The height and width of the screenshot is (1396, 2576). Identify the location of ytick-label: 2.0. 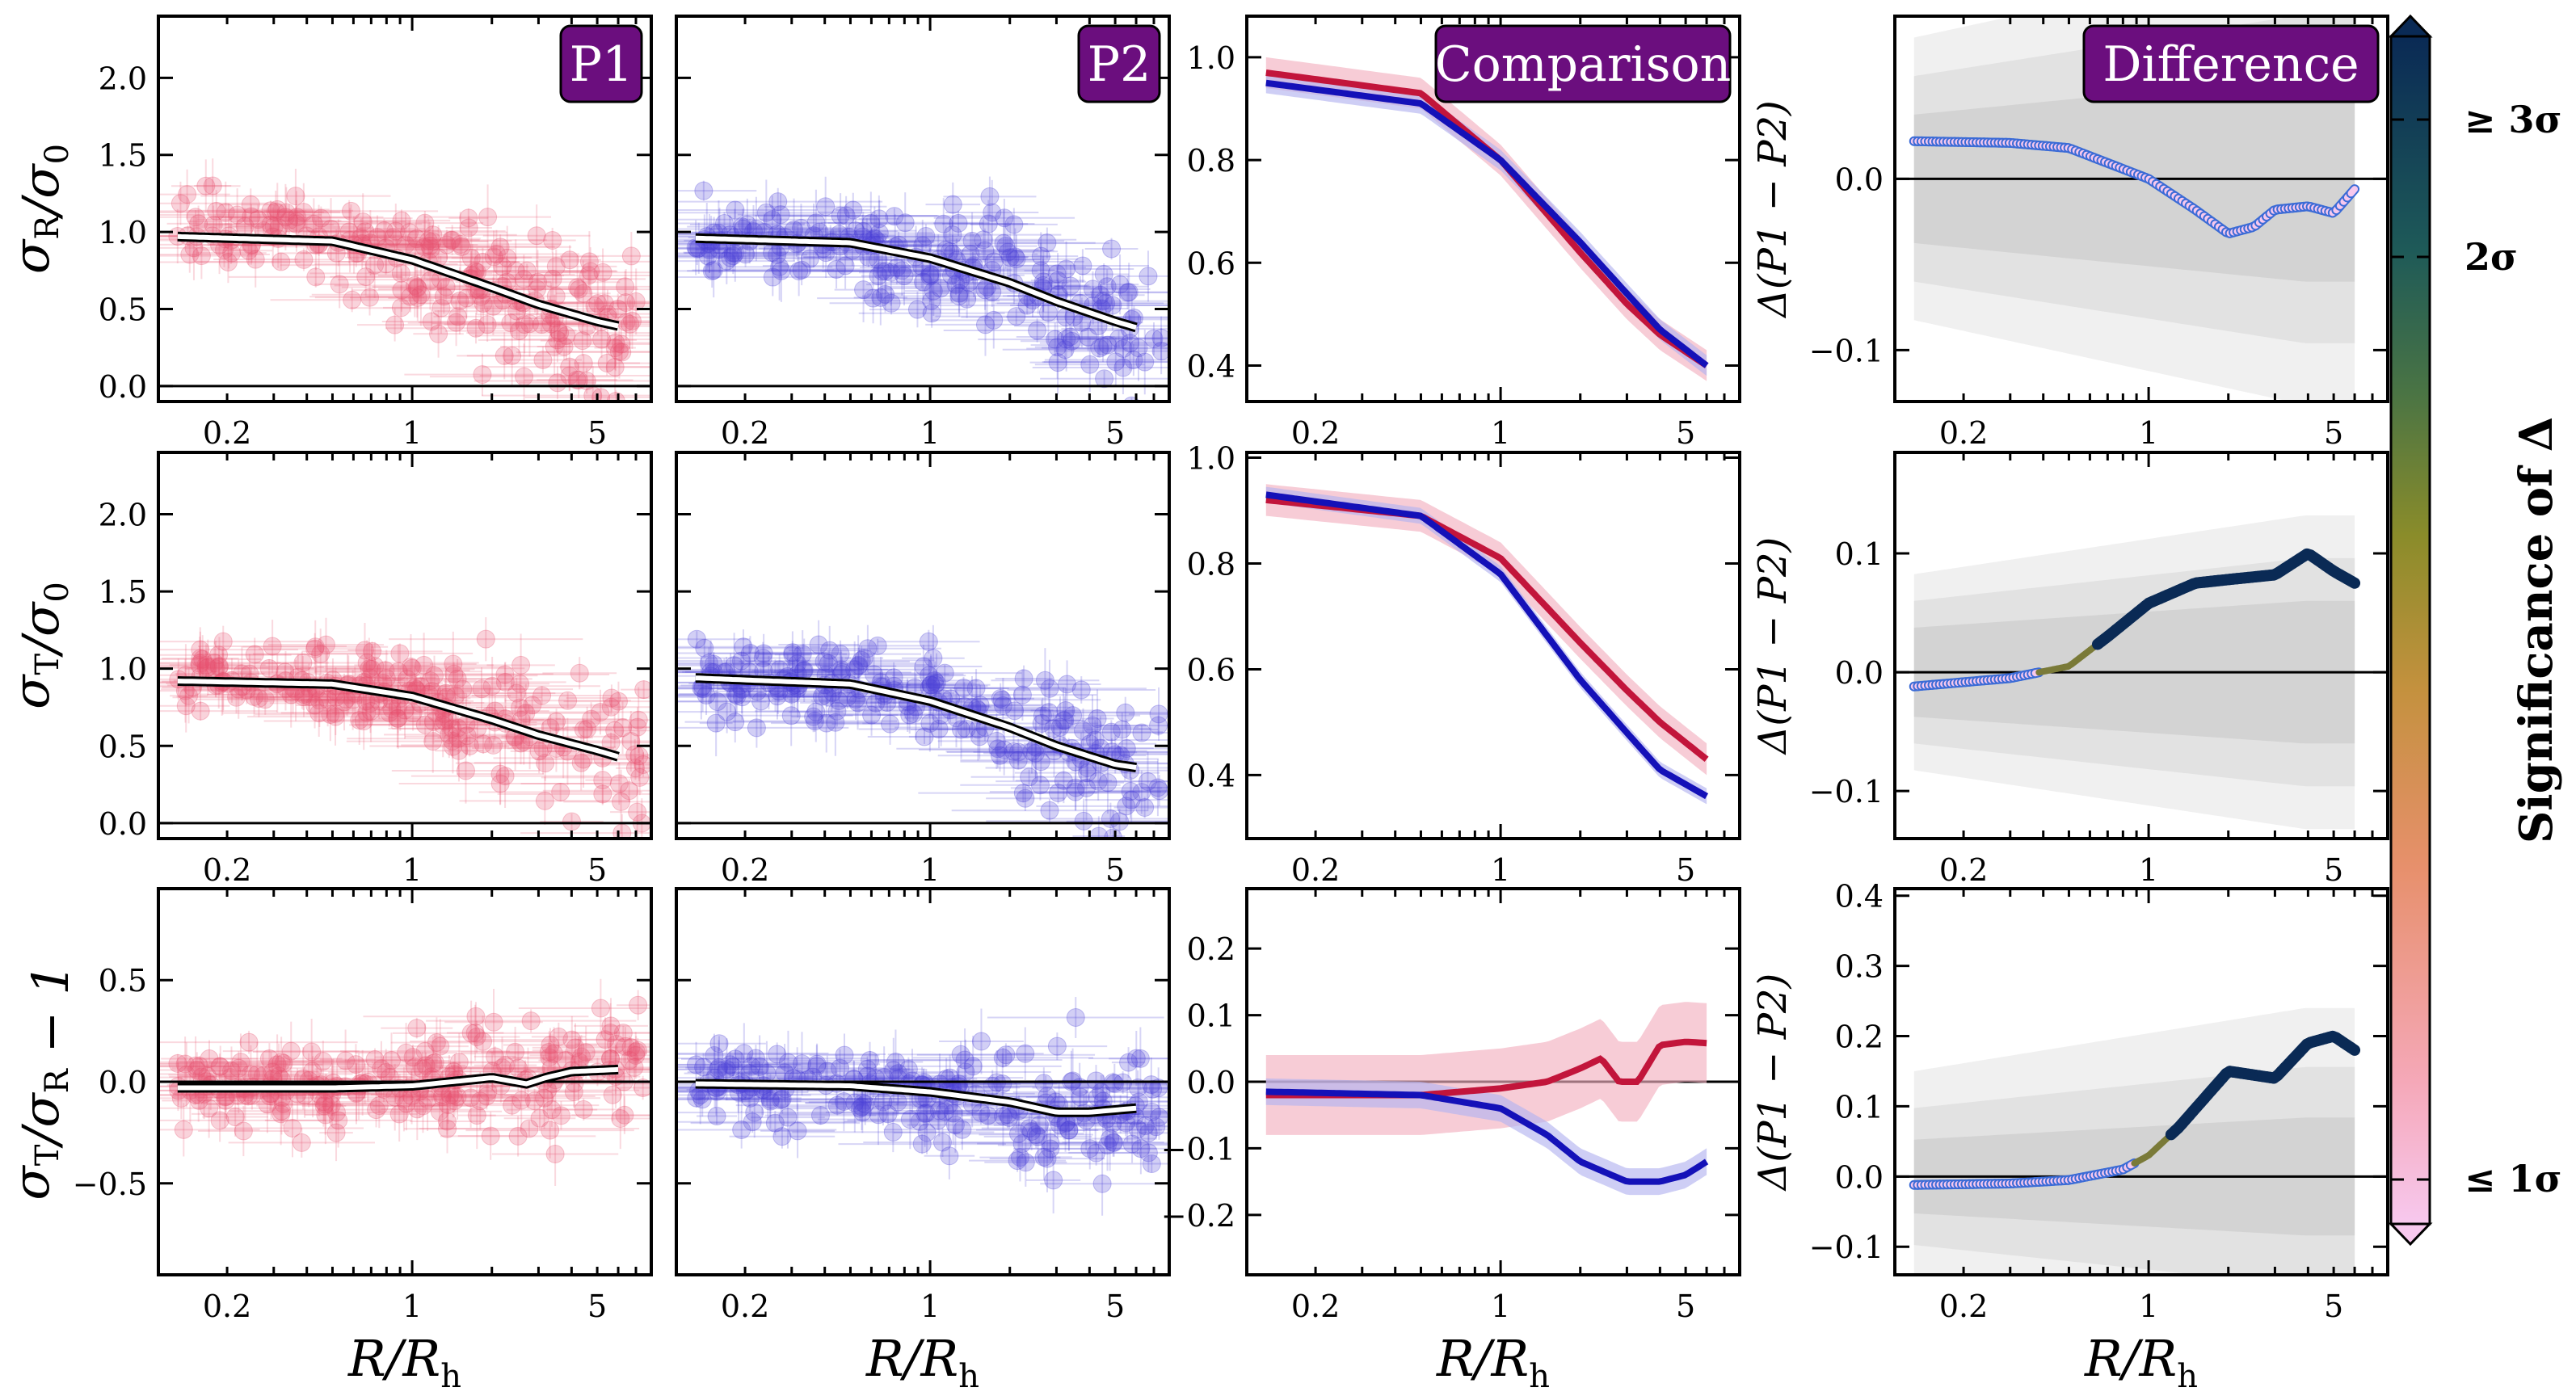
(123, 514).